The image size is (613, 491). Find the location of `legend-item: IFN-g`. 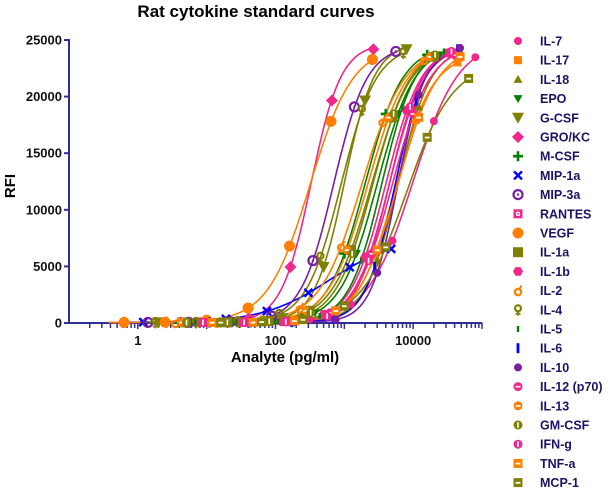

legend-item: IFN-g is located at coordinates (542, 445).